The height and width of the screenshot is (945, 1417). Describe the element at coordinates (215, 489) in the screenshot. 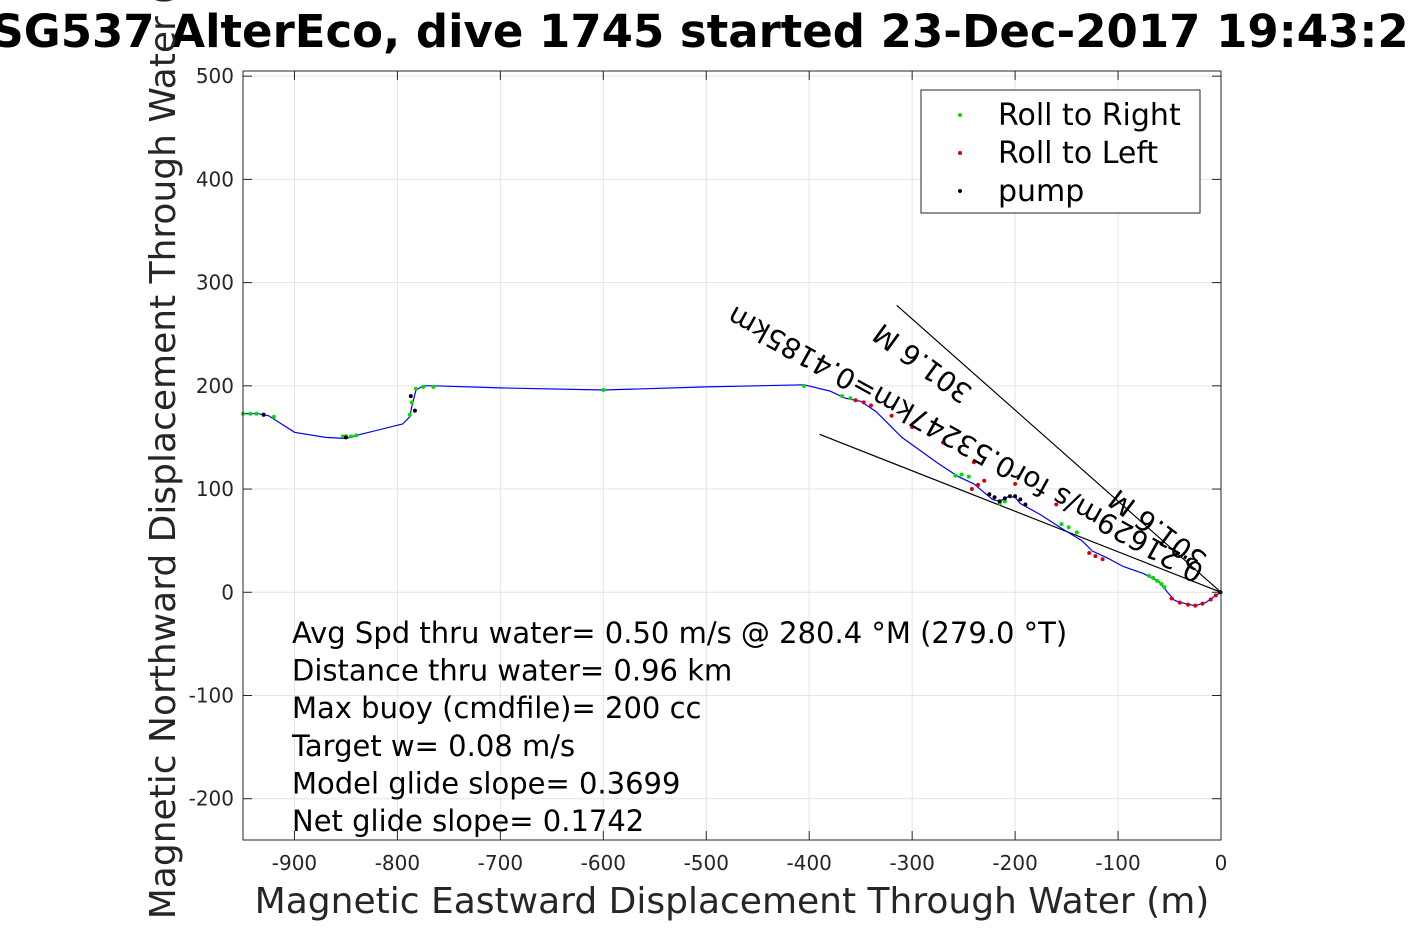

I see `y-tick-label: 100` at that location.